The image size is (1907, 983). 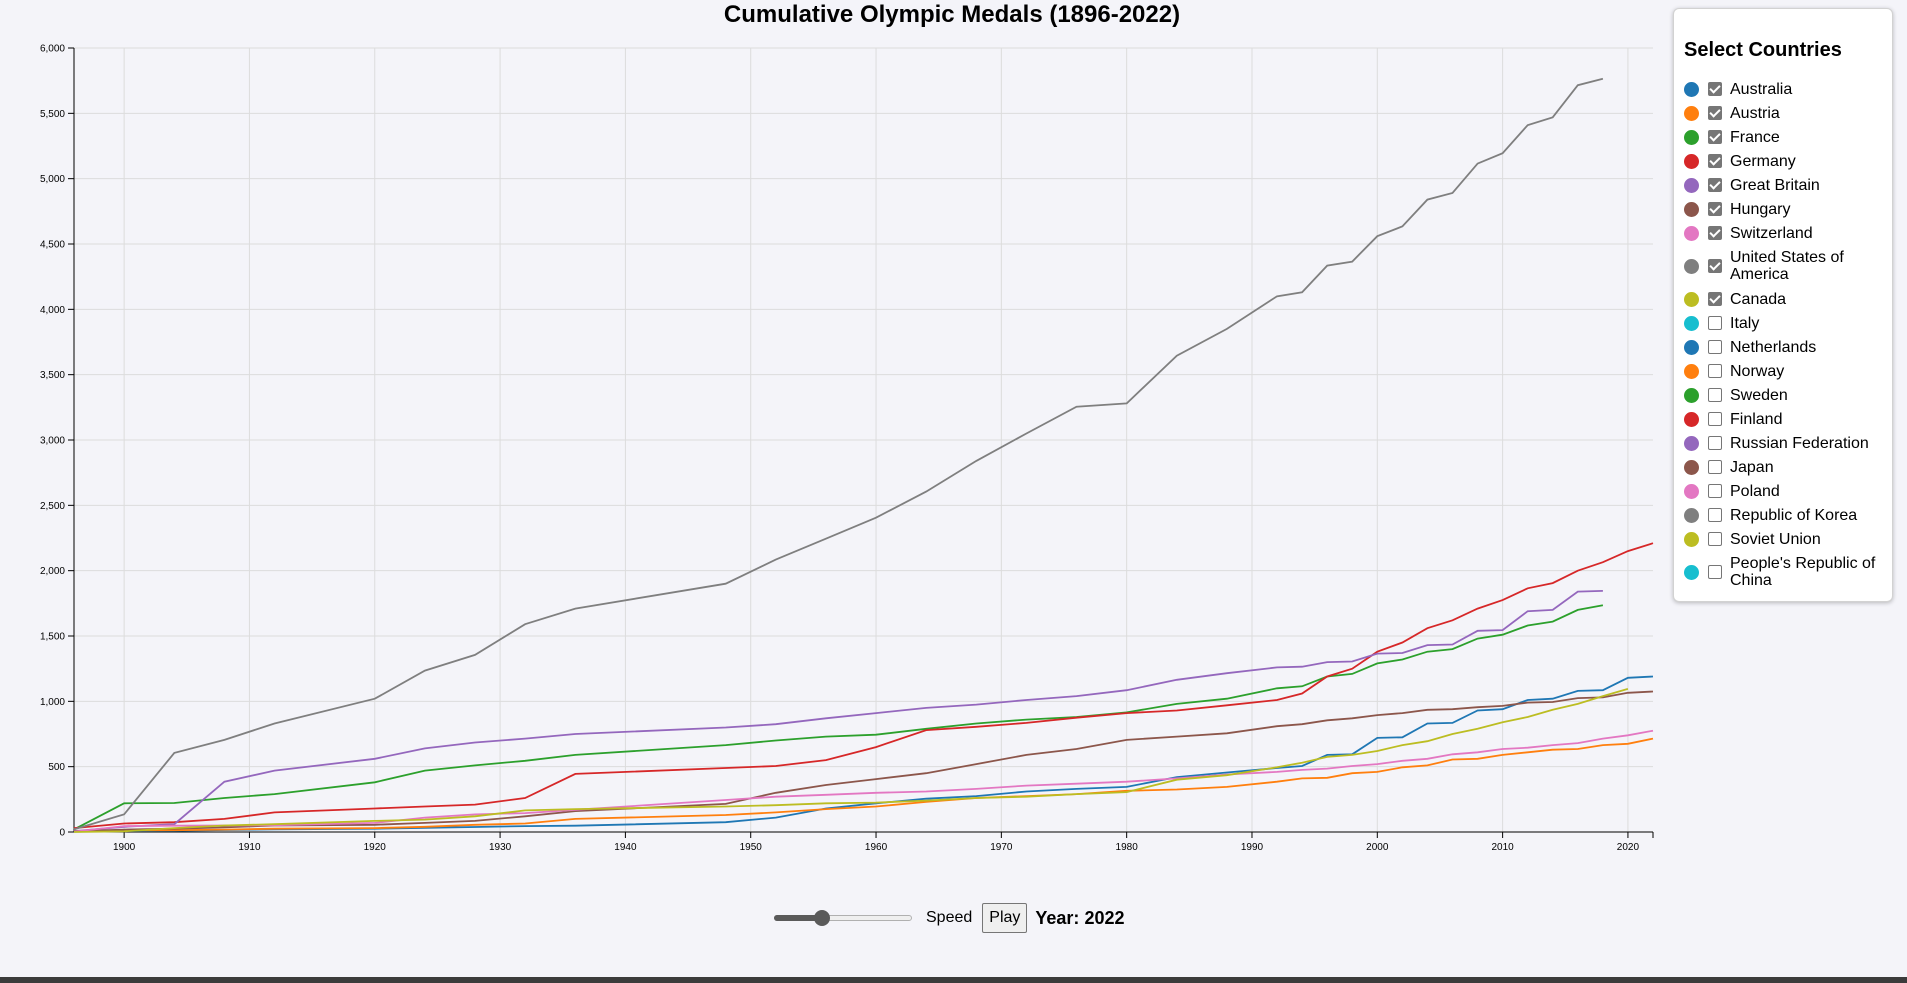 What do you see at coordinates (1377, 847) in the screenshot?
I see `x-tick-label: 2000` at bounding box center [1377, 847].